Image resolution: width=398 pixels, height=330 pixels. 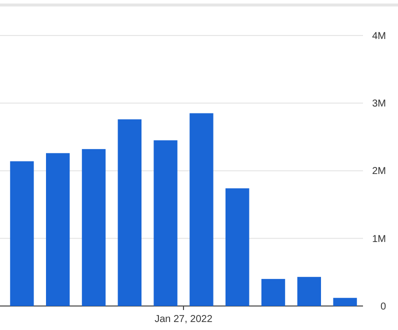 I want to click on y-tick-label: 0, so click(x=383, y=307).